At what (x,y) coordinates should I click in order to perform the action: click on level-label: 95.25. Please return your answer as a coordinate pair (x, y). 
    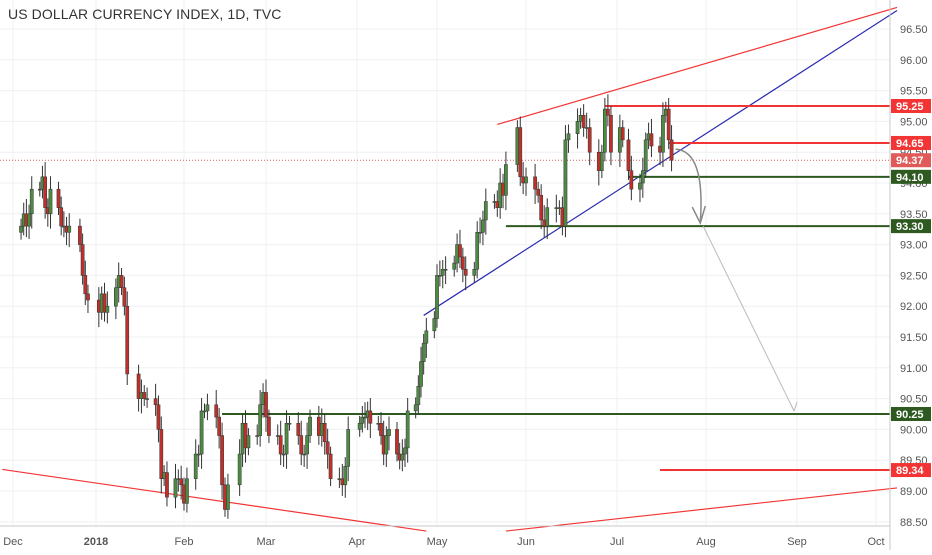
    Looking at the image, I should click on (910, 107).